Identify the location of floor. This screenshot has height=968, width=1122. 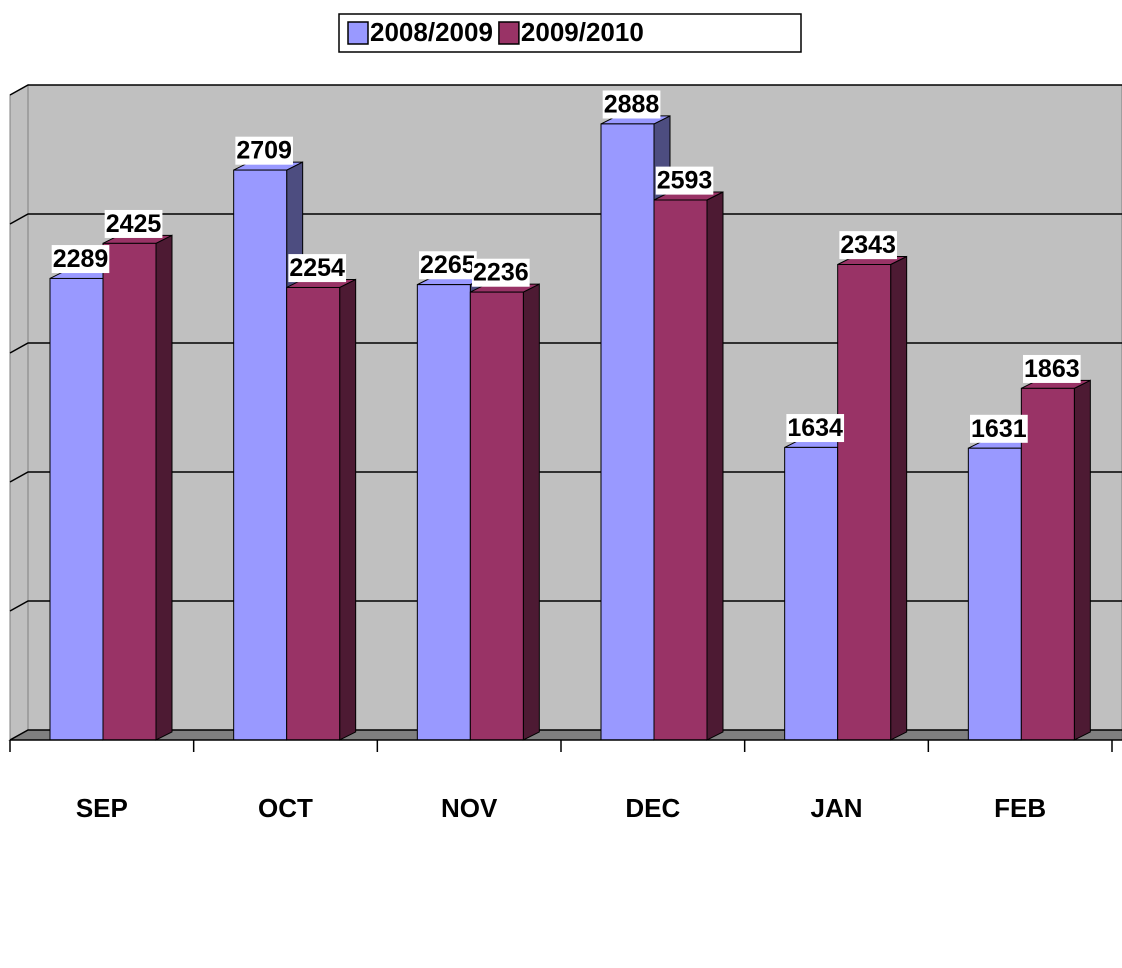
(565, 735).